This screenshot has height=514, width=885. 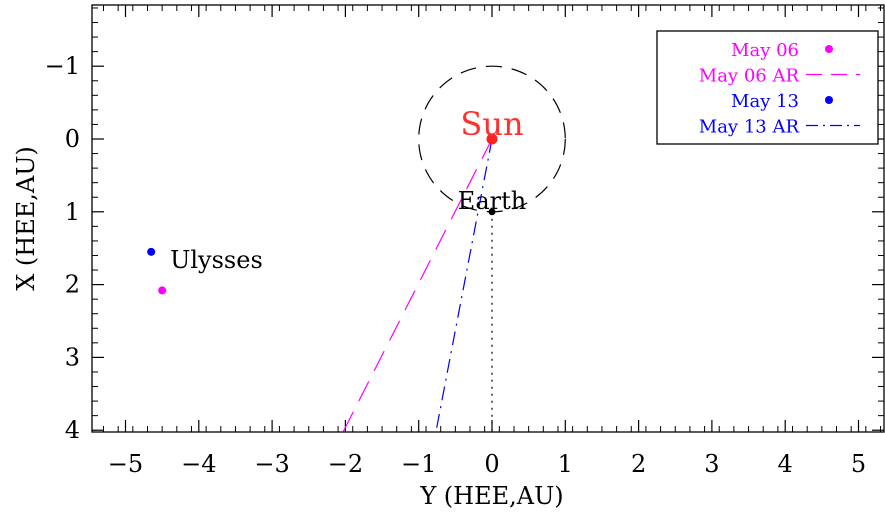 What do you see at coordinates (463, 288) in the screenshot?
I see `may-13-ar-line` at bounding box center [463, 288].